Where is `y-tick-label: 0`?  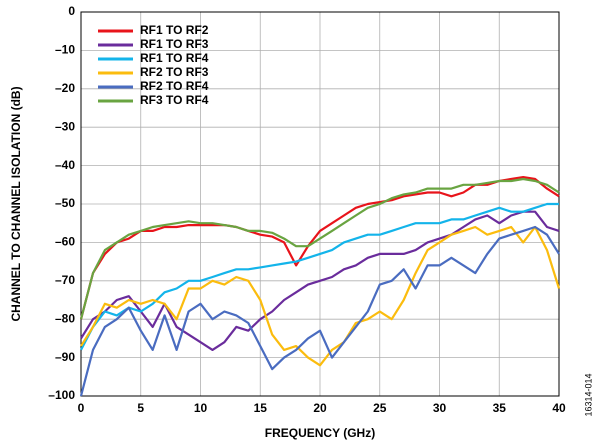 y-tick-label: 0 is located at coordinates (71, 11).